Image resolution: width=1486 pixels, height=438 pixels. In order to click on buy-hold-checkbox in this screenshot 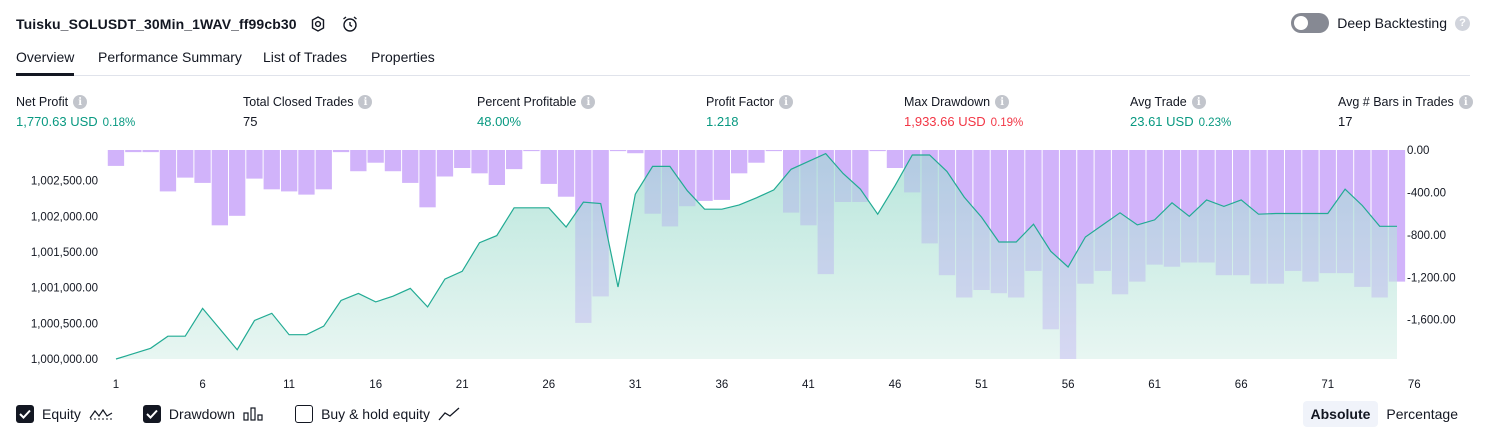, I will do `click(304, 414)`.